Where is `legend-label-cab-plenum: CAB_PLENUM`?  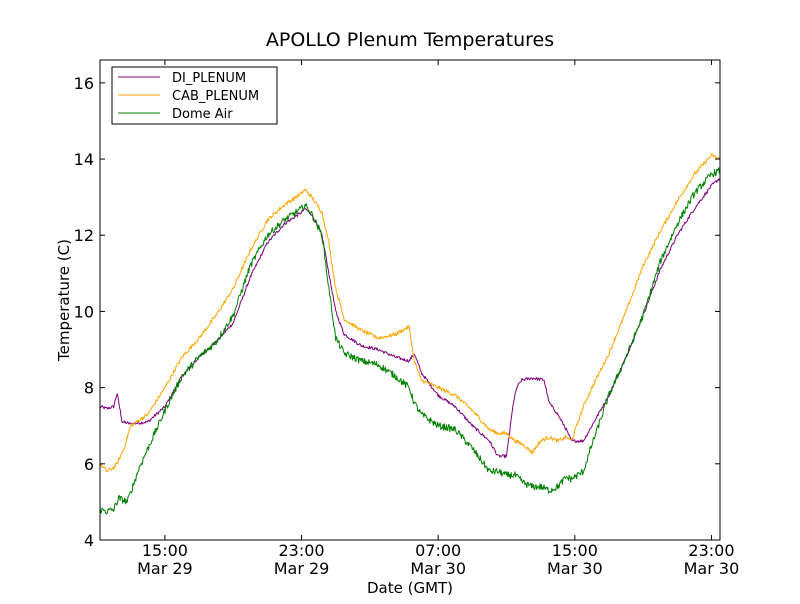 legend-label-cab-plenum: CAB_PLENUM is located at coordinates (215, 96).